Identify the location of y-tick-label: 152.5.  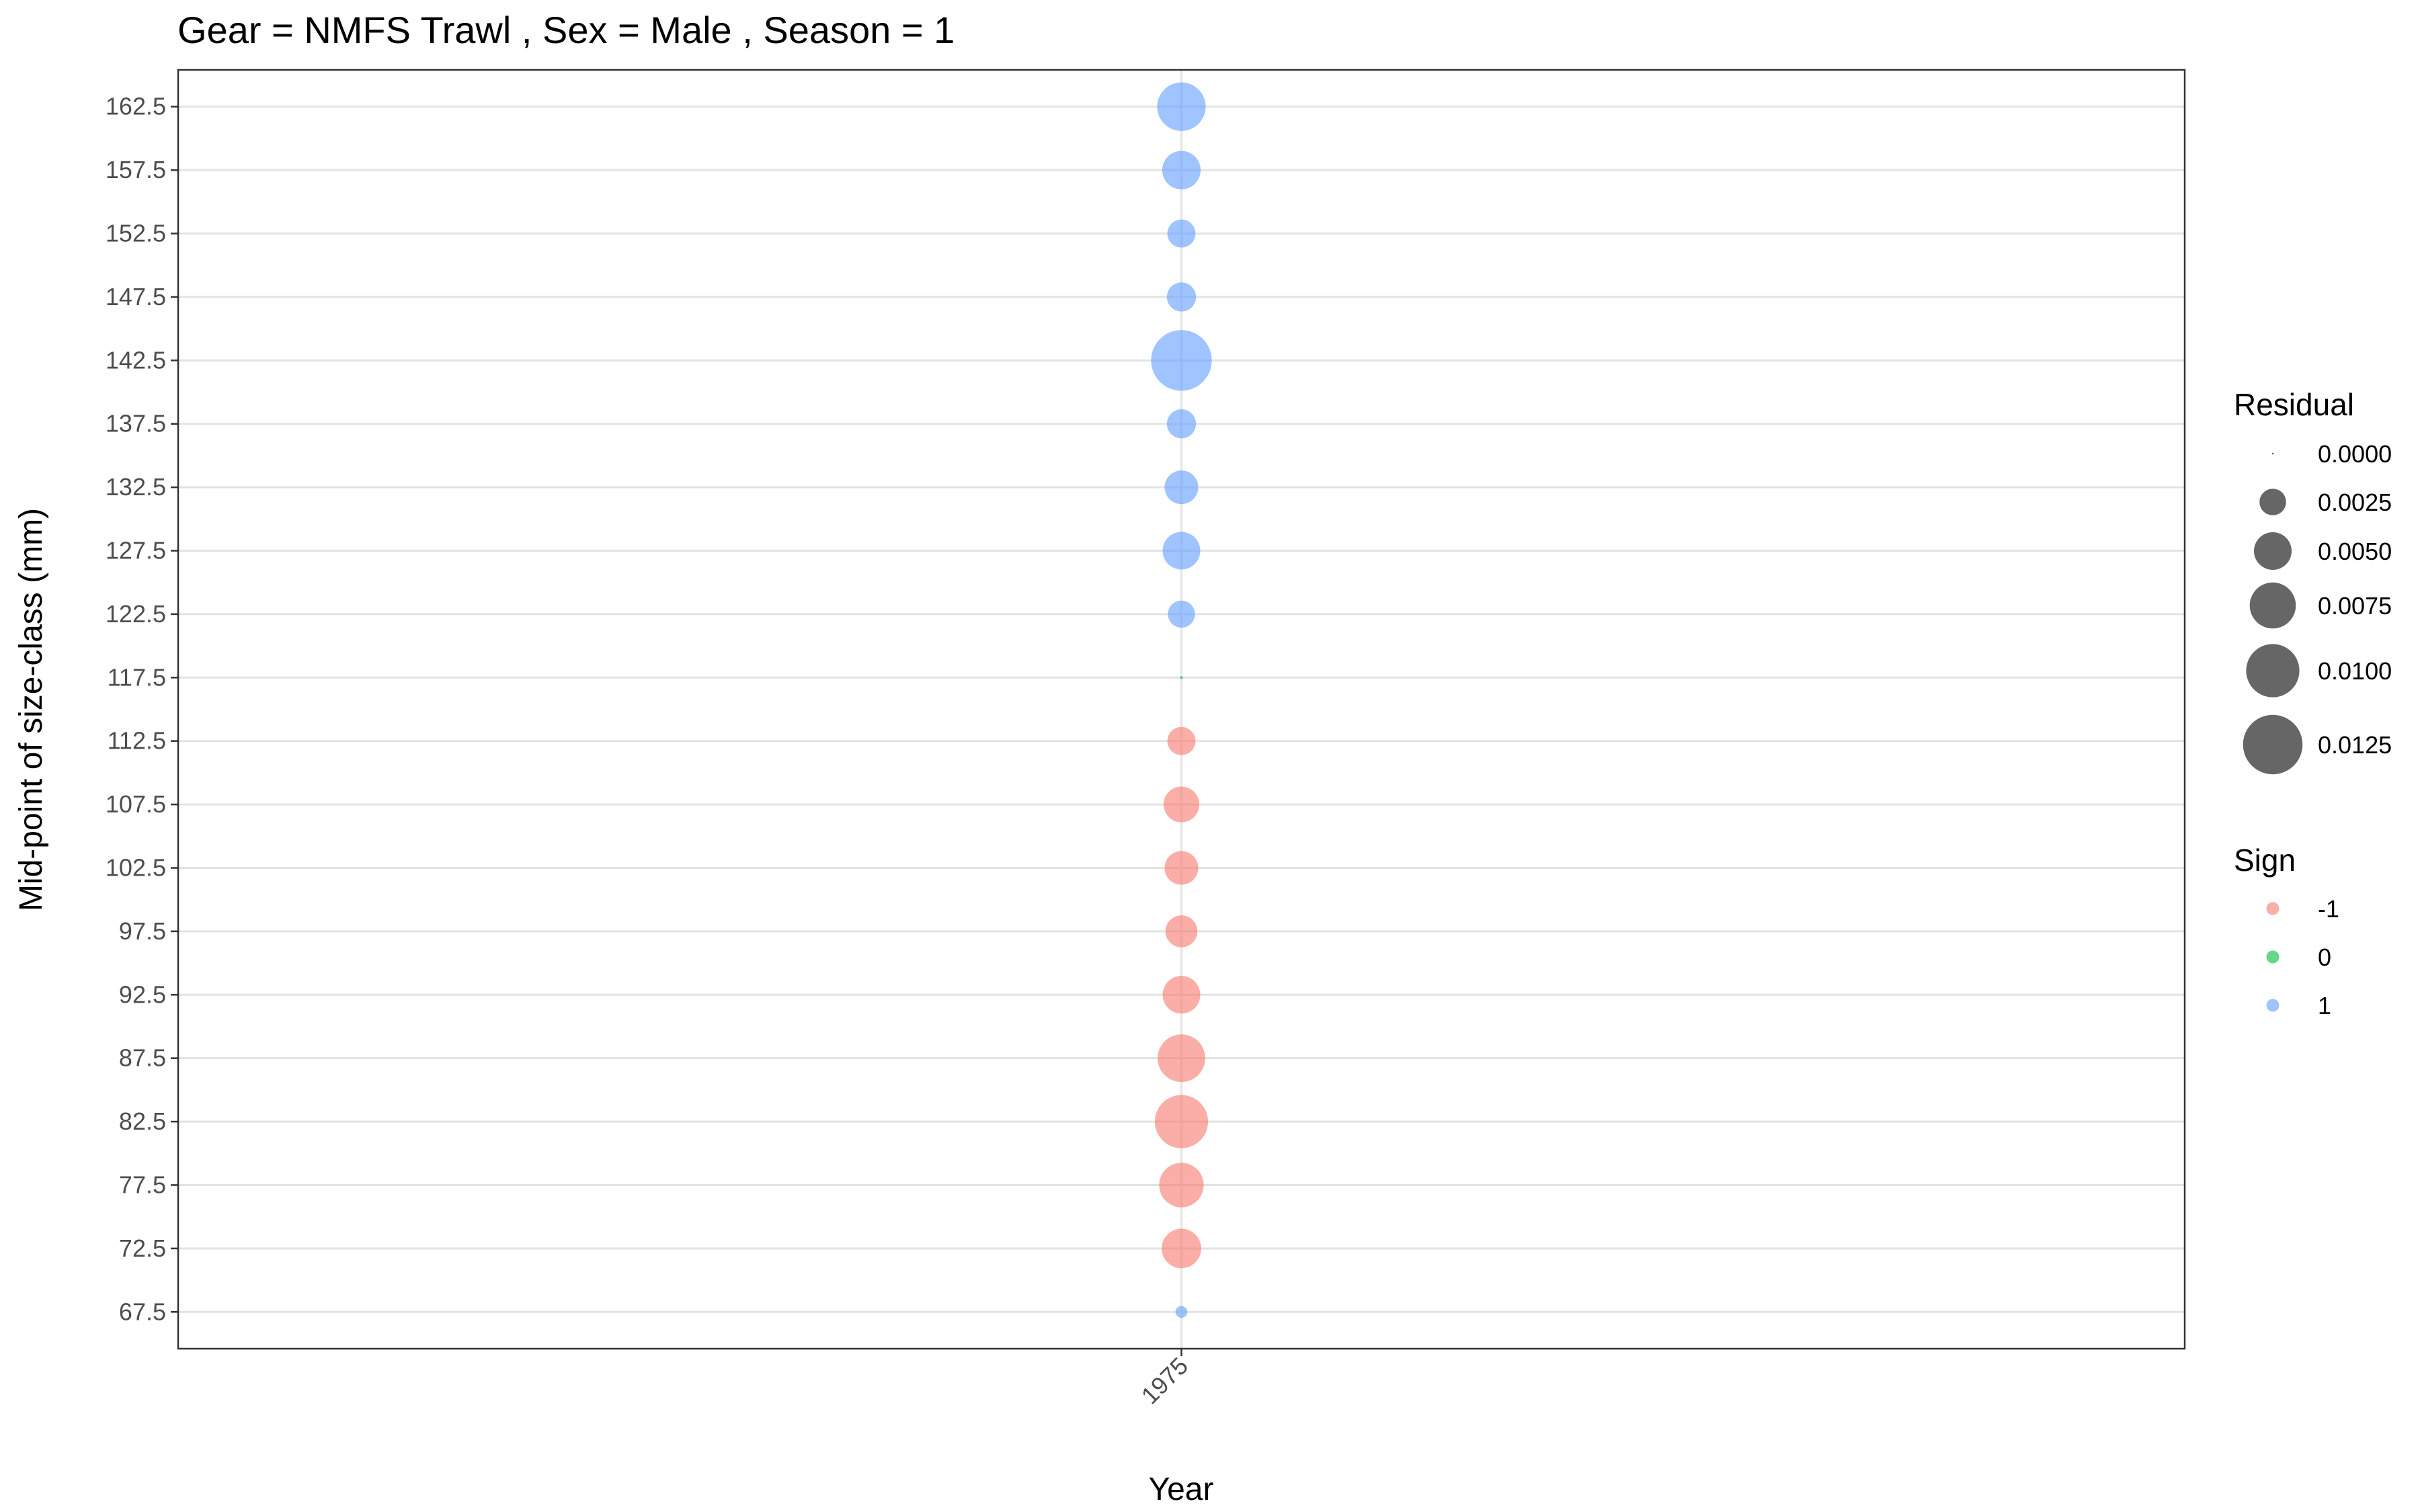
(136, 234).